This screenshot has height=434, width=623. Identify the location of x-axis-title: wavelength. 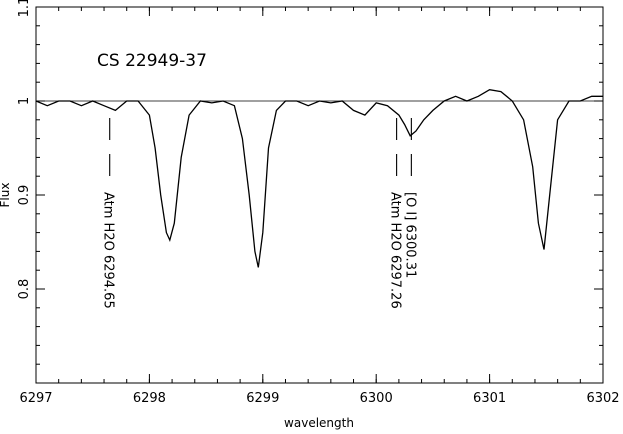
(319, 423).